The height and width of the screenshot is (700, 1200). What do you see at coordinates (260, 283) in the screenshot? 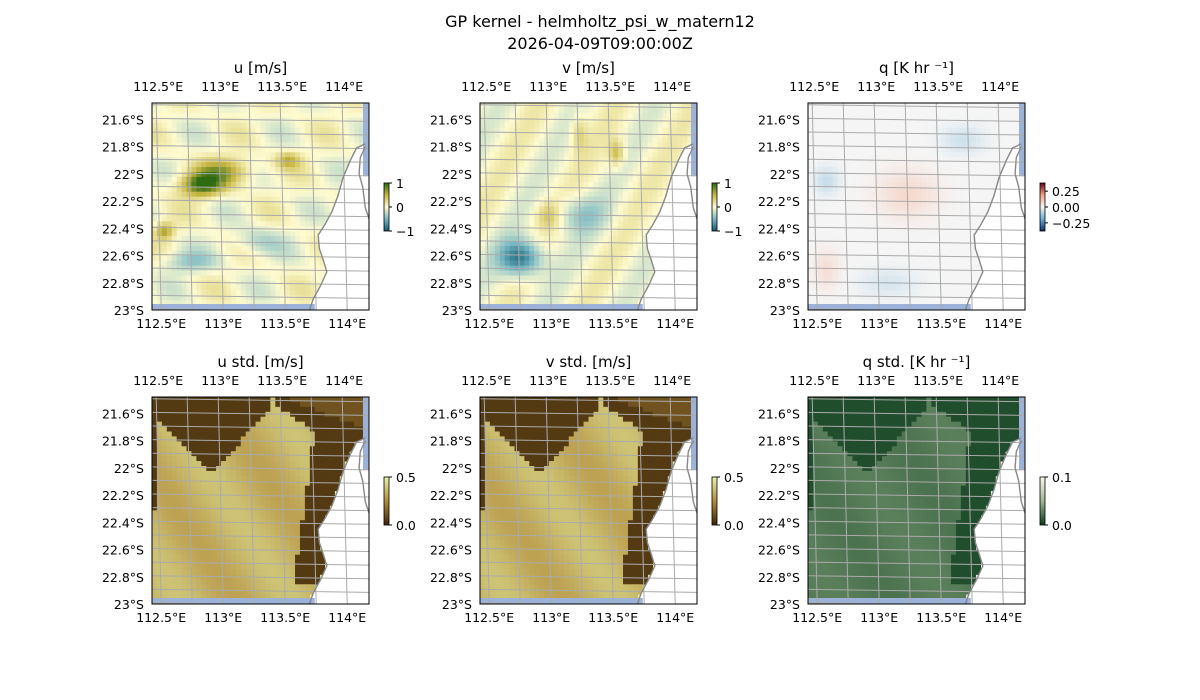
I see `gridline-lat` at bounding box center [260, 283].